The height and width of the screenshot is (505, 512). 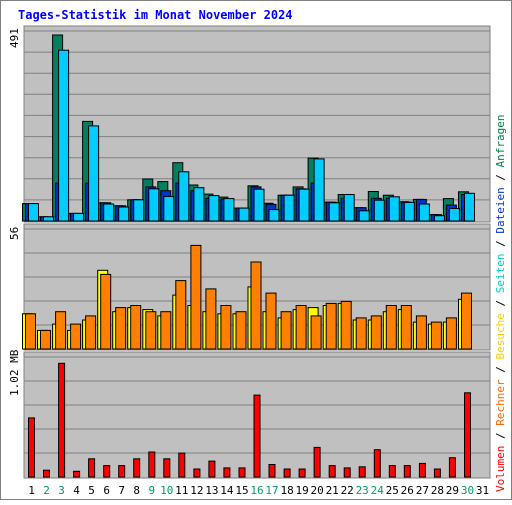 I want to click on day-label-16: 16, so click(x=256, y=490).